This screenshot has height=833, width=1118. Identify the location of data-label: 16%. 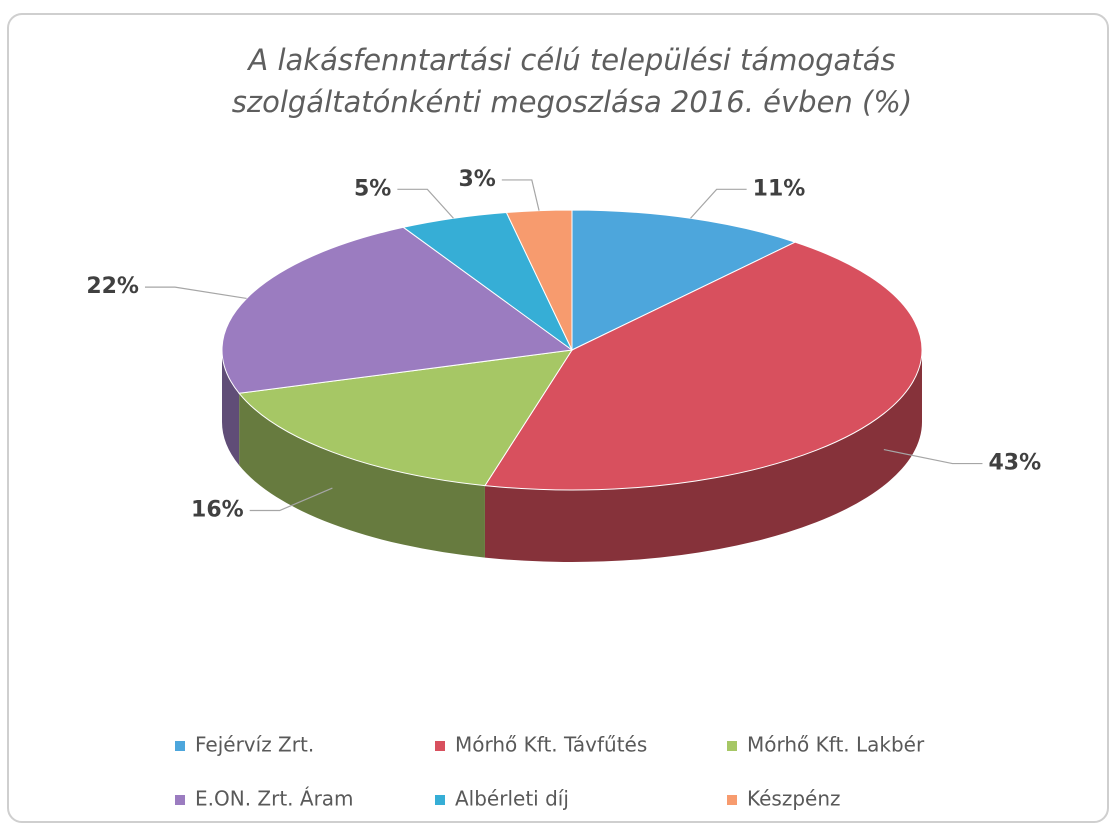
(217, 510).